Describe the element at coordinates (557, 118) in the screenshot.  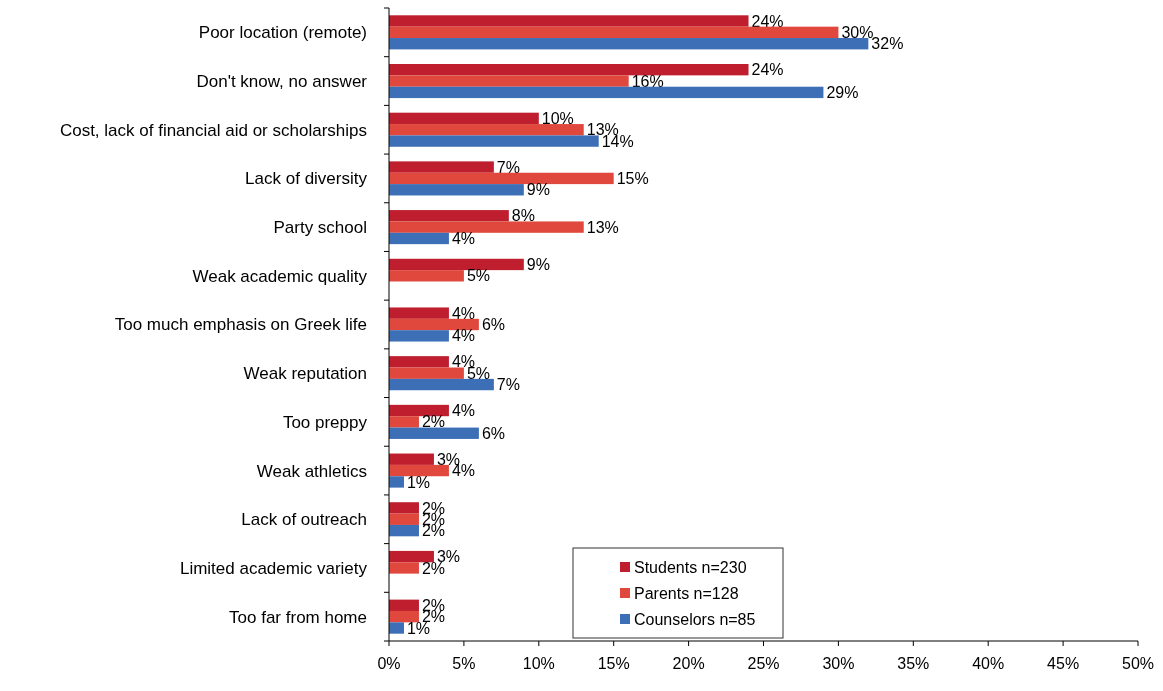
I see `data-label: 10%` at that location.